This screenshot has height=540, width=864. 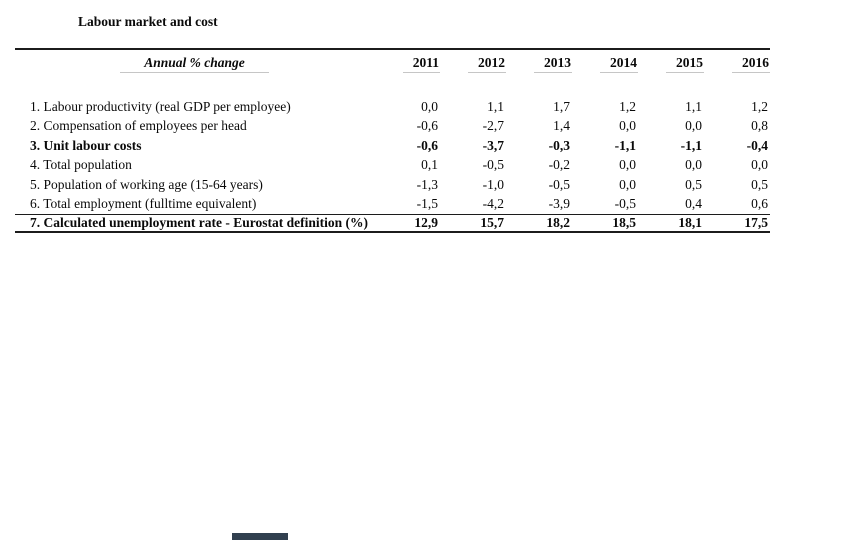 I want to click on column-header-2012: 2012, so click(x=473, y=61).